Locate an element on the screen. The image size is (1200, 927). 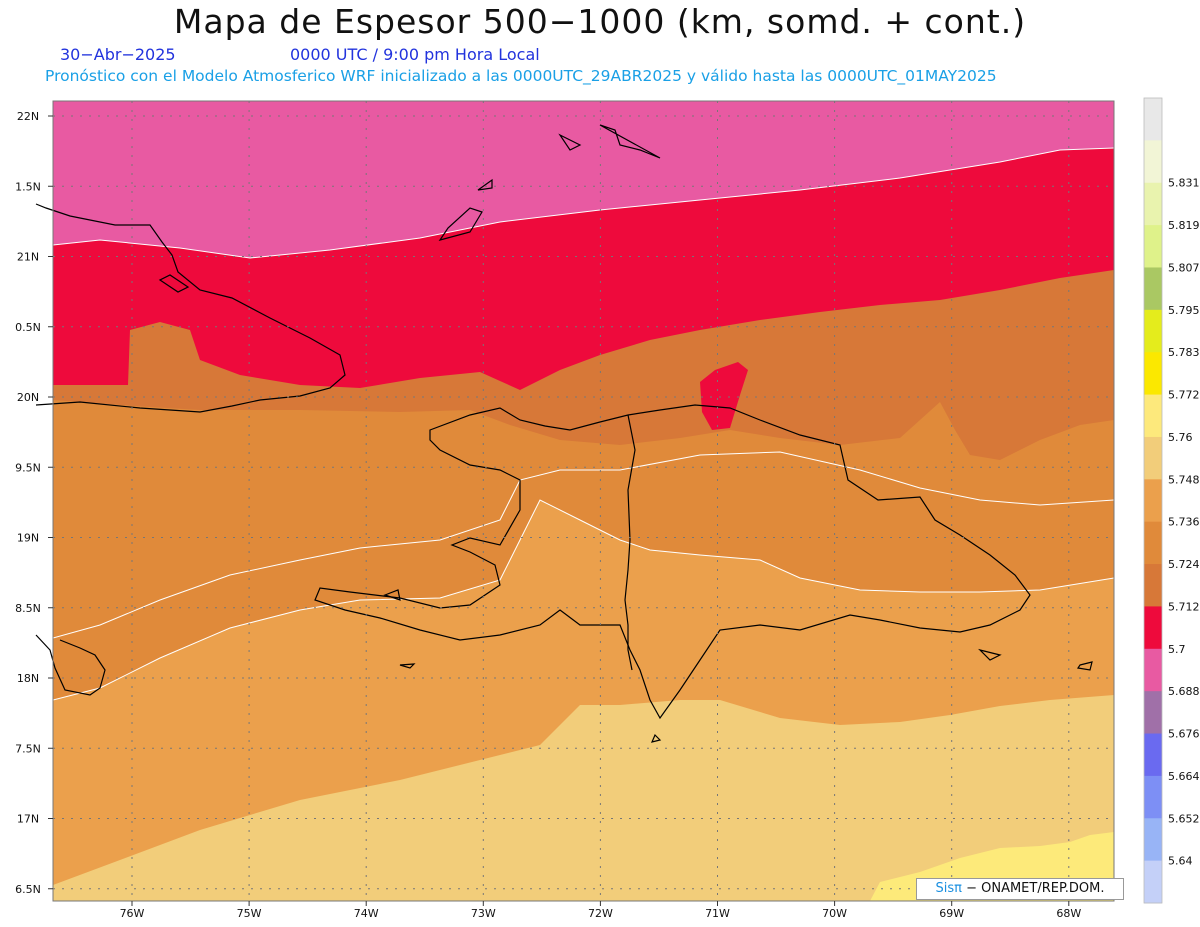
lon-label: 75W is located at coordinates (249, 913).